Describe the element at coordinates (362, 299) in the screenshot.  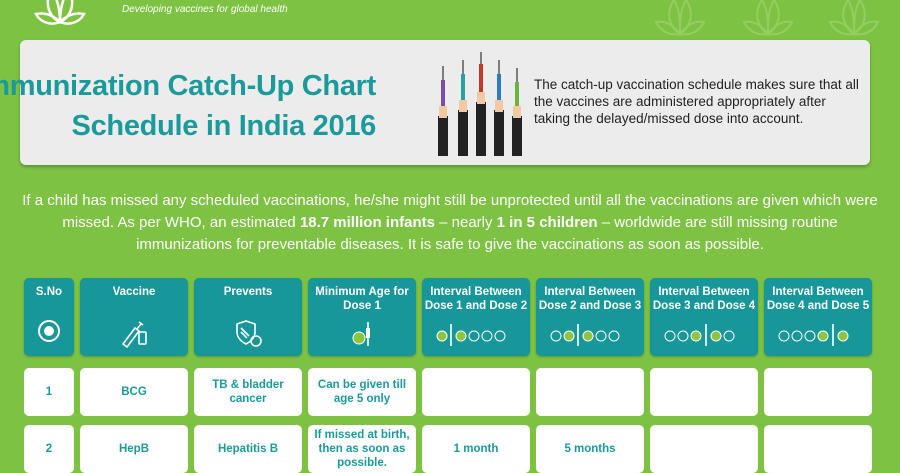
I see `header-label: Minimum Age for Dose 1` at that location.